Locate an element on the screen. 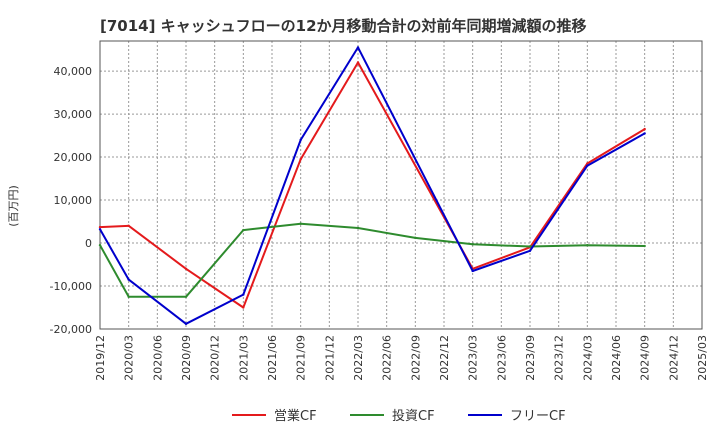 Image resolution: width=720 pixels, height=440 pixels. y-tick-label: 30,000 is located at coordinates (73, 114).